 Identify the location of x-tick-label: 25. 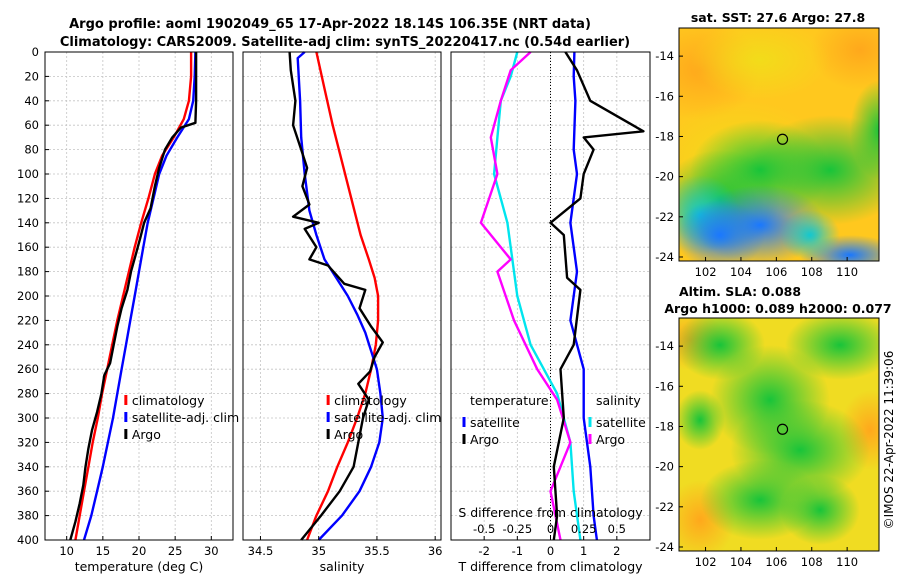
(175, 551).